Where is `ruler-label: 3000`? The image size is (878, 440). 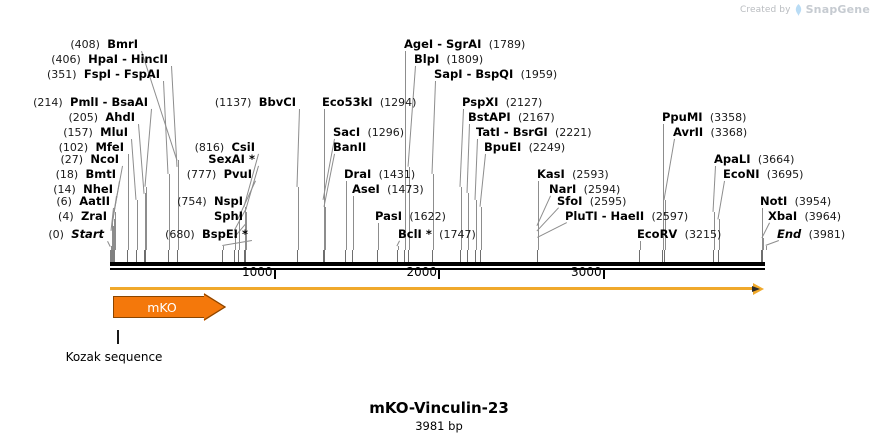 ruler-label: 3000 is located at coordinates (586, 272).